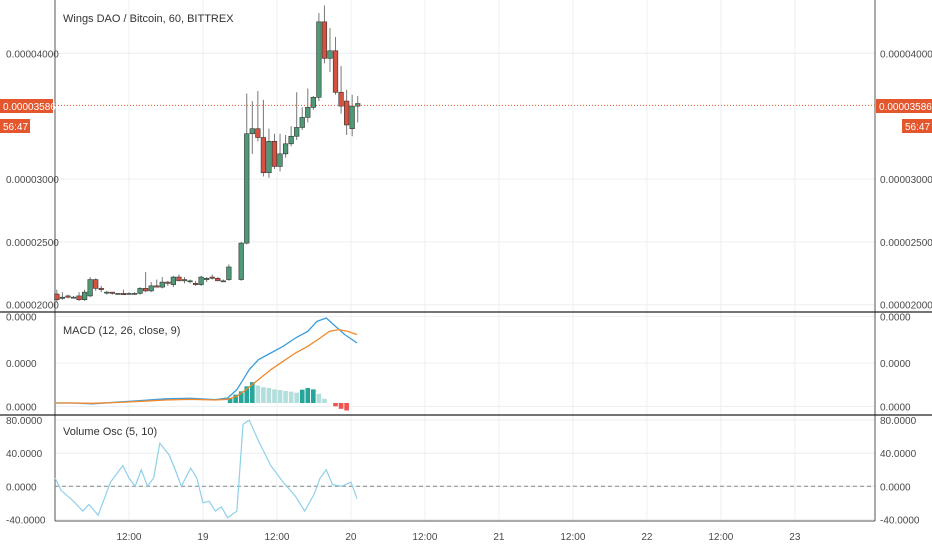  Describe the element at coordinates (906, 54) in the screenshot. I see `y-tick-label-right: 0.00004000` at that location.